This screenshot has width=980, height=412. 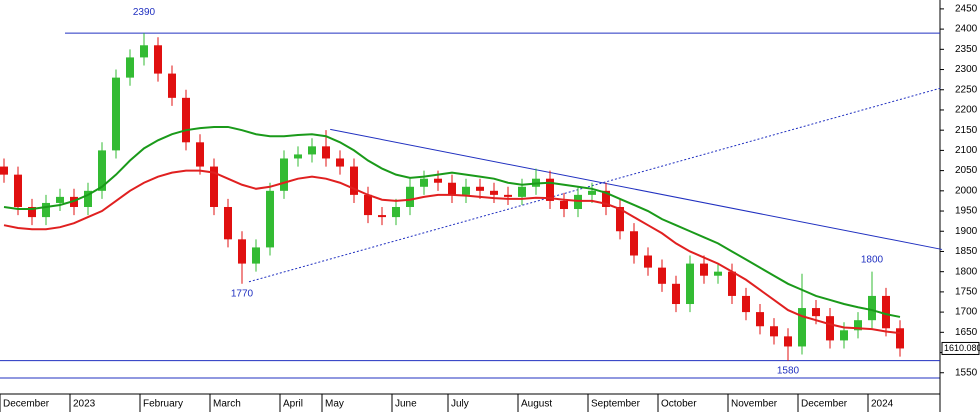 I want to click on x-tick-label: September, so click(x=616, y=404).